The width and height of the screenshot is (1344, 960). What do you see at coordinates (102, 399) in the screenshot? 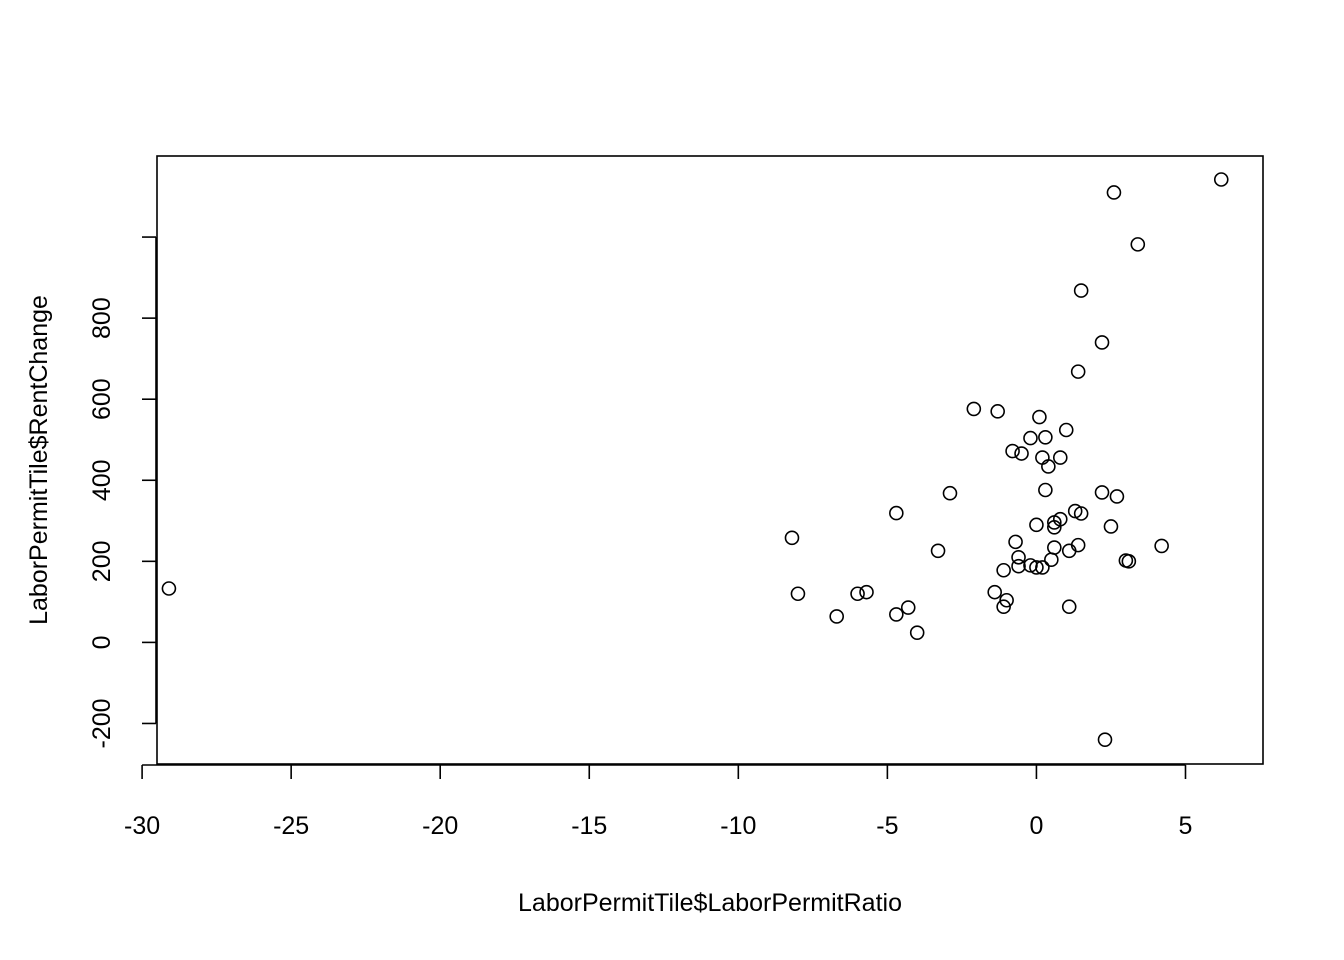
I see `y-tick-label: 600` at bounding box center [102, 399].